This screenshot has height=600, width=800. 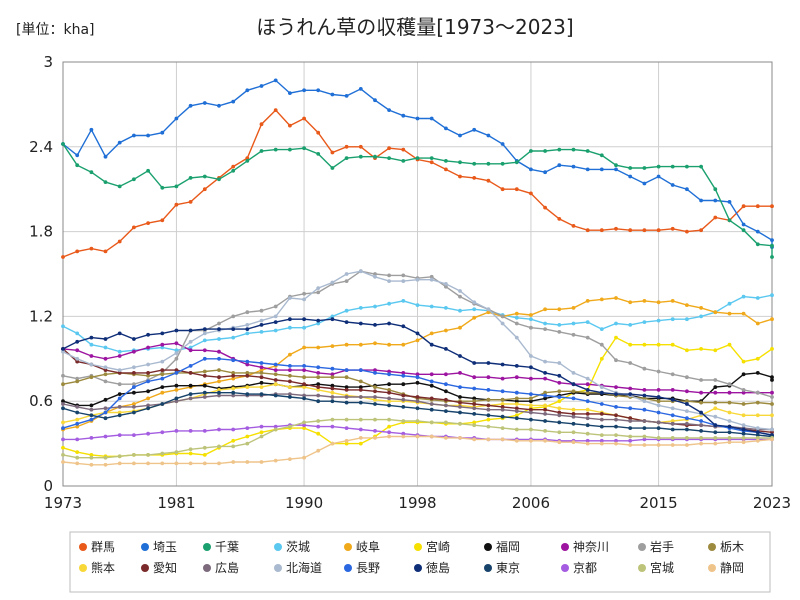 I want to click on legend-item: 栃木, so click(x=726, y=547).